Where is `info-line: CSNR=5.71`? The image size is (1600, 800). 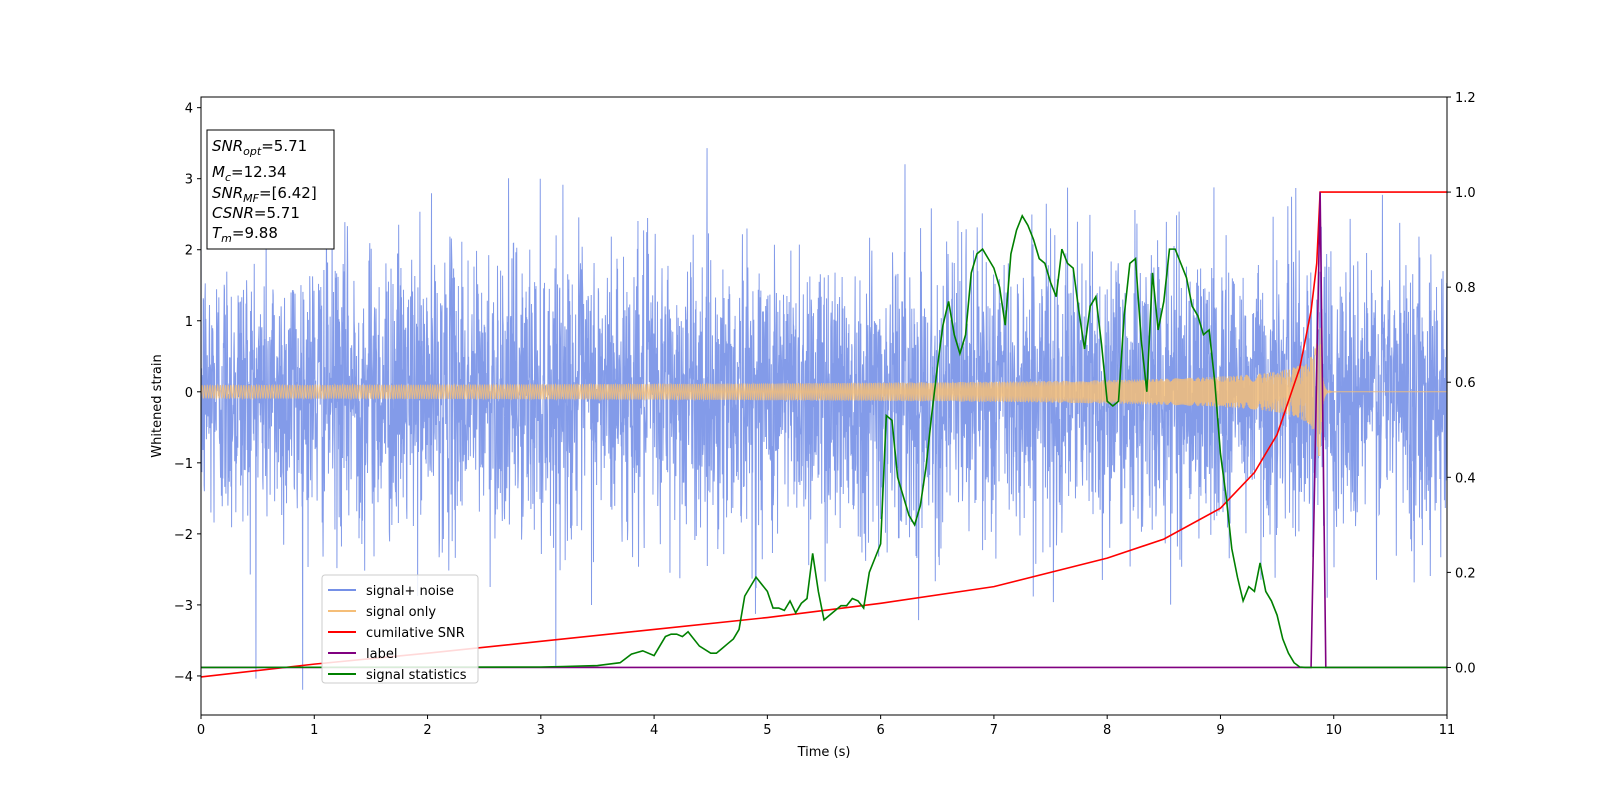
info-line: CSNR=5.71 is located at coordinates (256, 213).